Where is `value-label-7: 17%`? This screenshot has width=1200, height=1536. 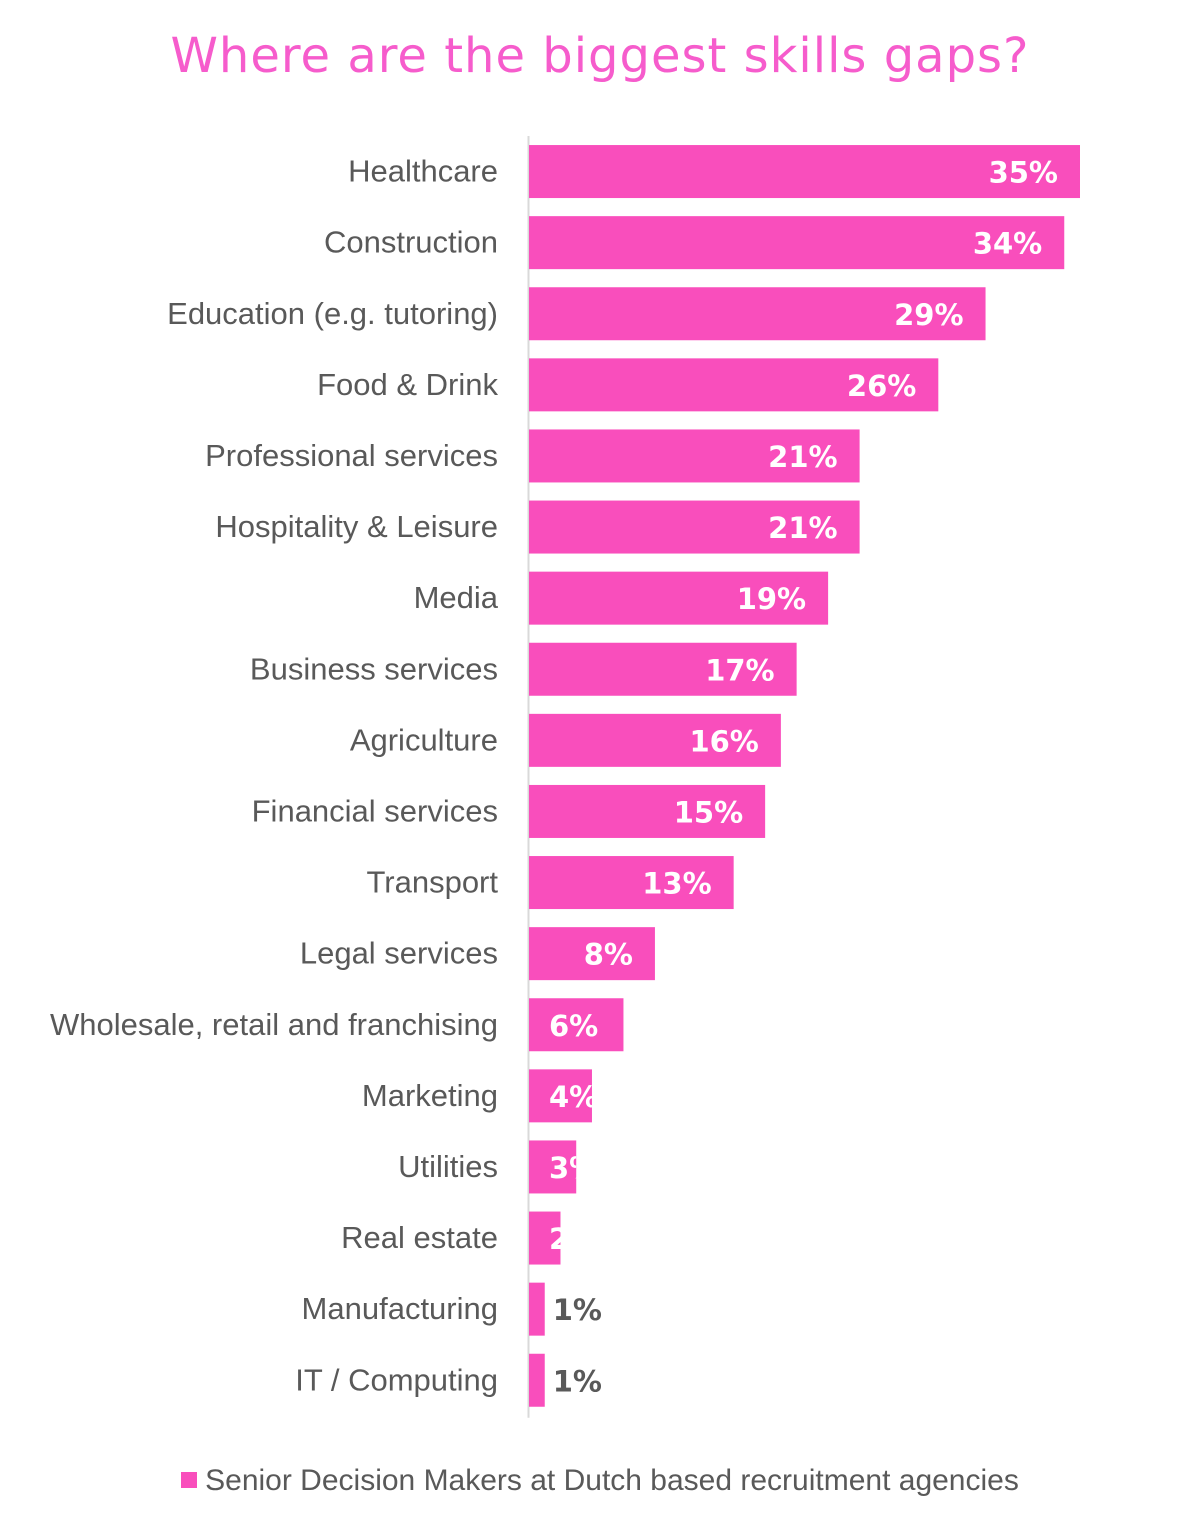
value-label-7: 17% is located at coordinates (739, 670).